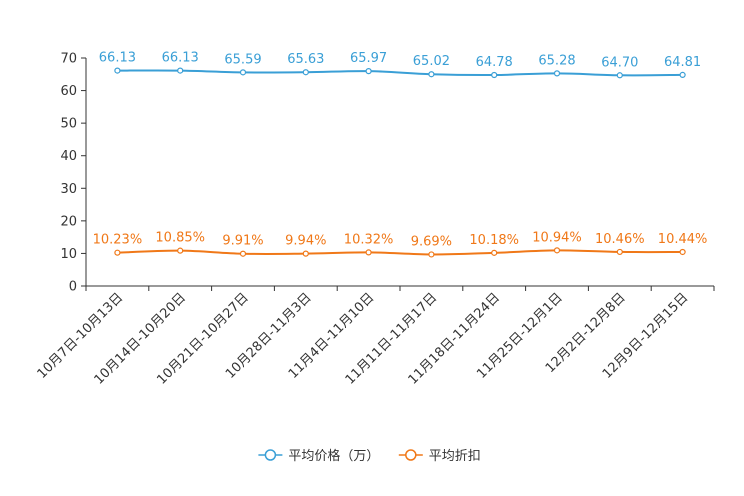 The width and height of the screenshot is (744, 496). Describe the element at coordinates (431, 241) in the screenshot. I see `data-label: 9.69%` at that location.